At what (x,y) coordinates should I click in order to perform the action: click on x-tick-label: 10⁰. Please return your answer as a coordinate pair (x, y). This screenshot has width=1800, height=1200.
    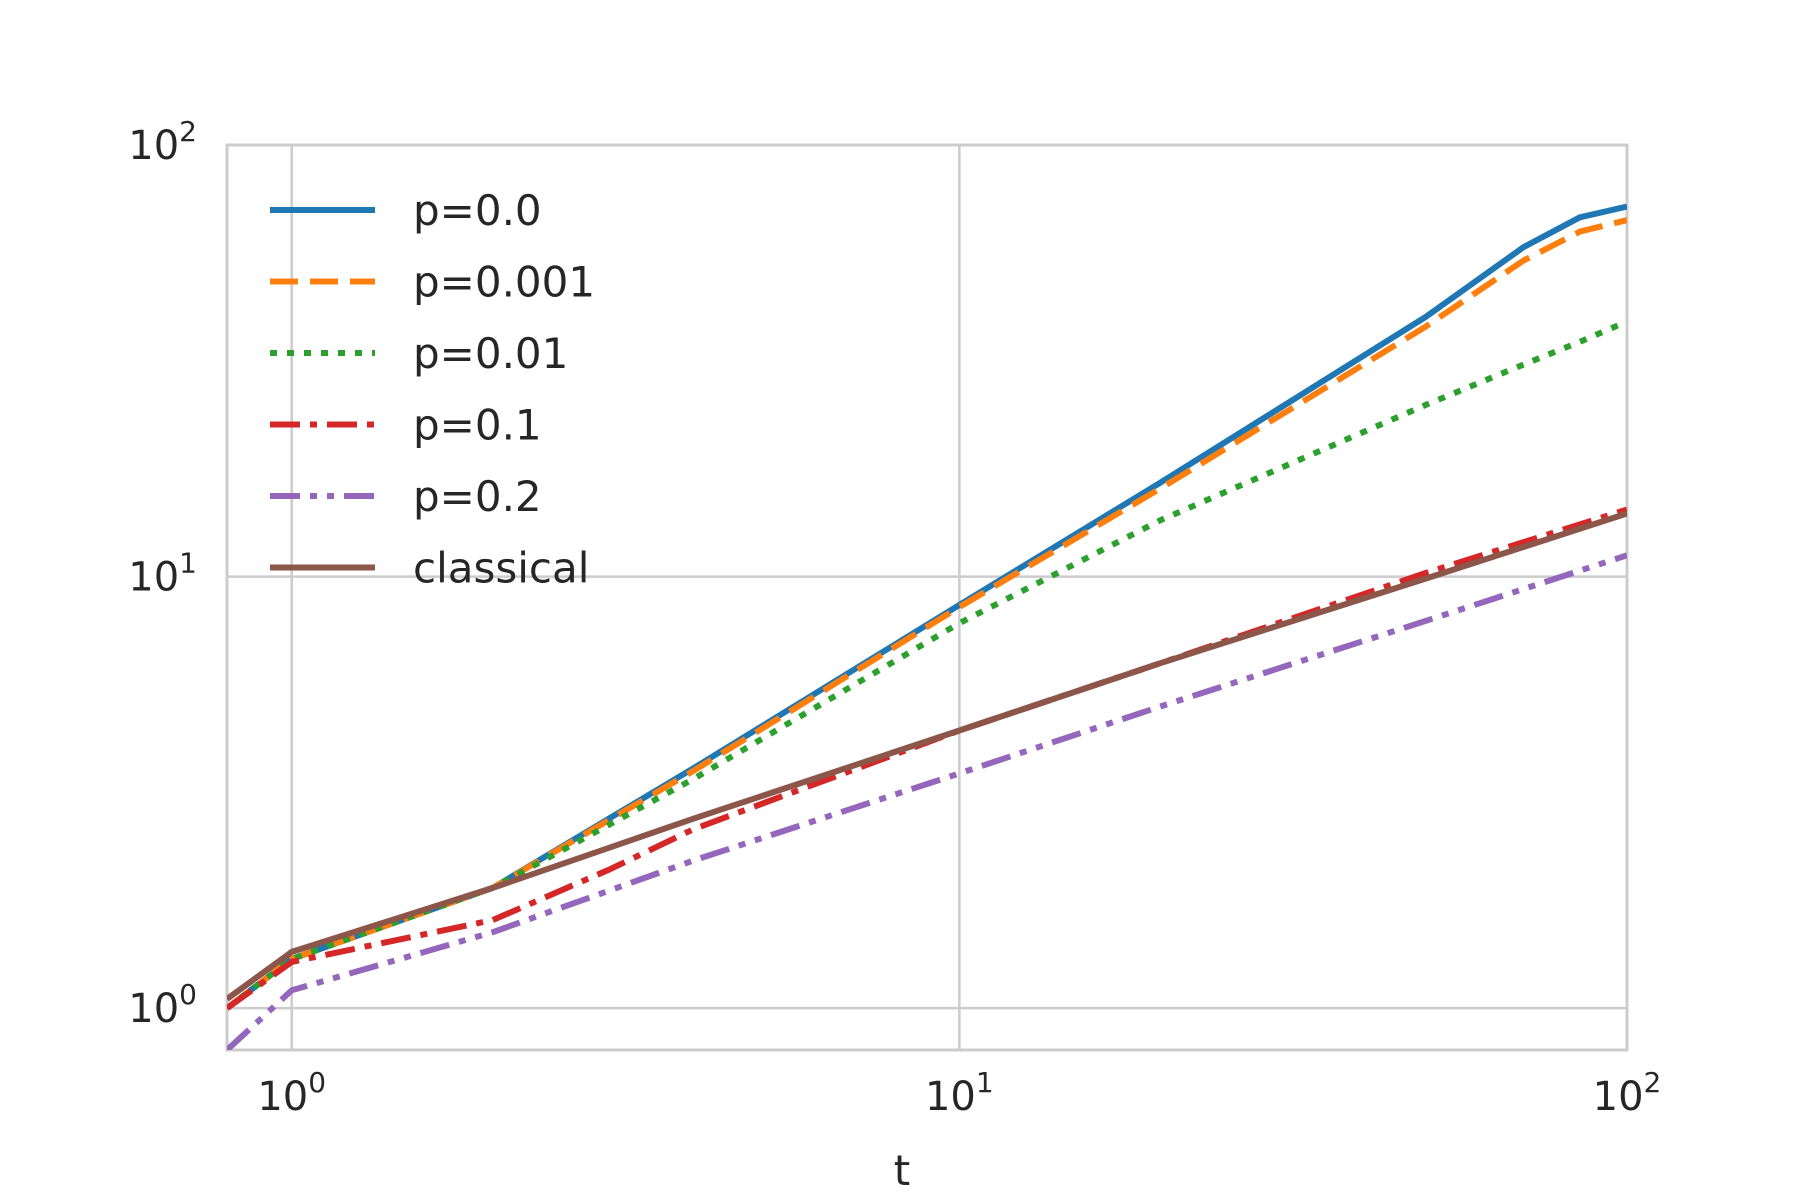
    Looking at the image, I should click on (291, 1093).